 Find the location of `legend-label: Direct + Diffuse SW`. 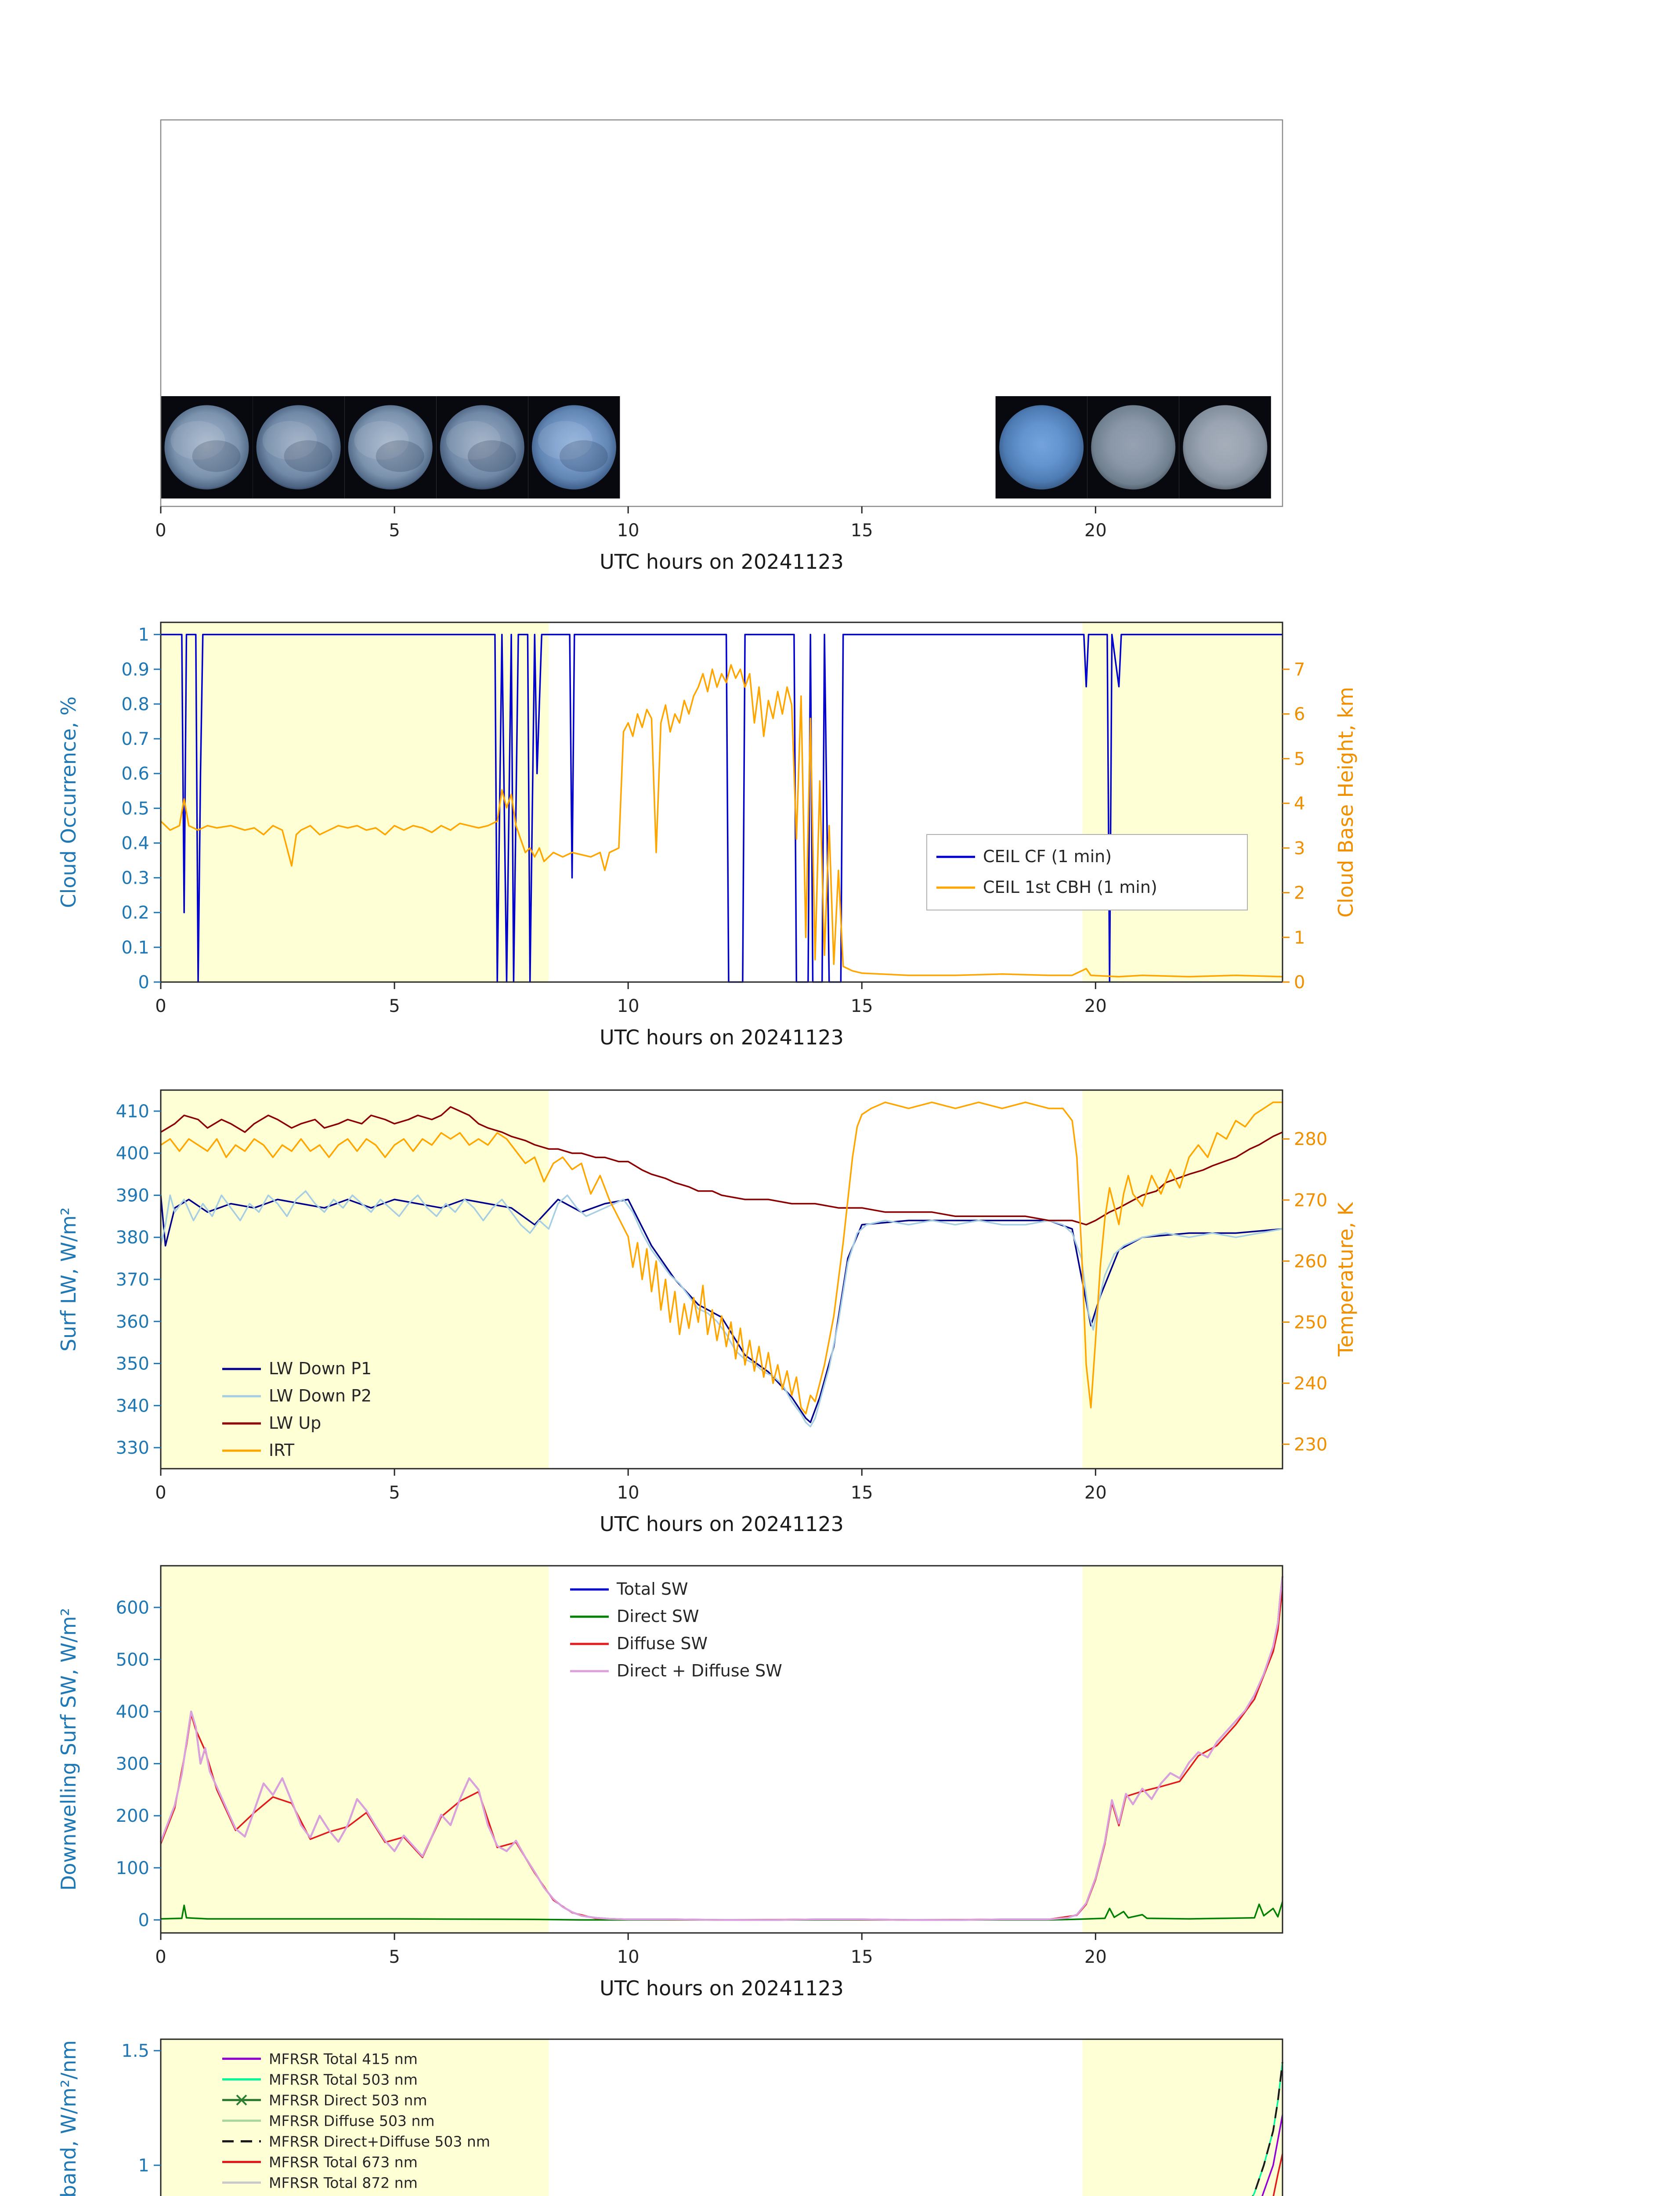

legend-label: Direct + Diffuse SW is located at coordinates (700, 1670).